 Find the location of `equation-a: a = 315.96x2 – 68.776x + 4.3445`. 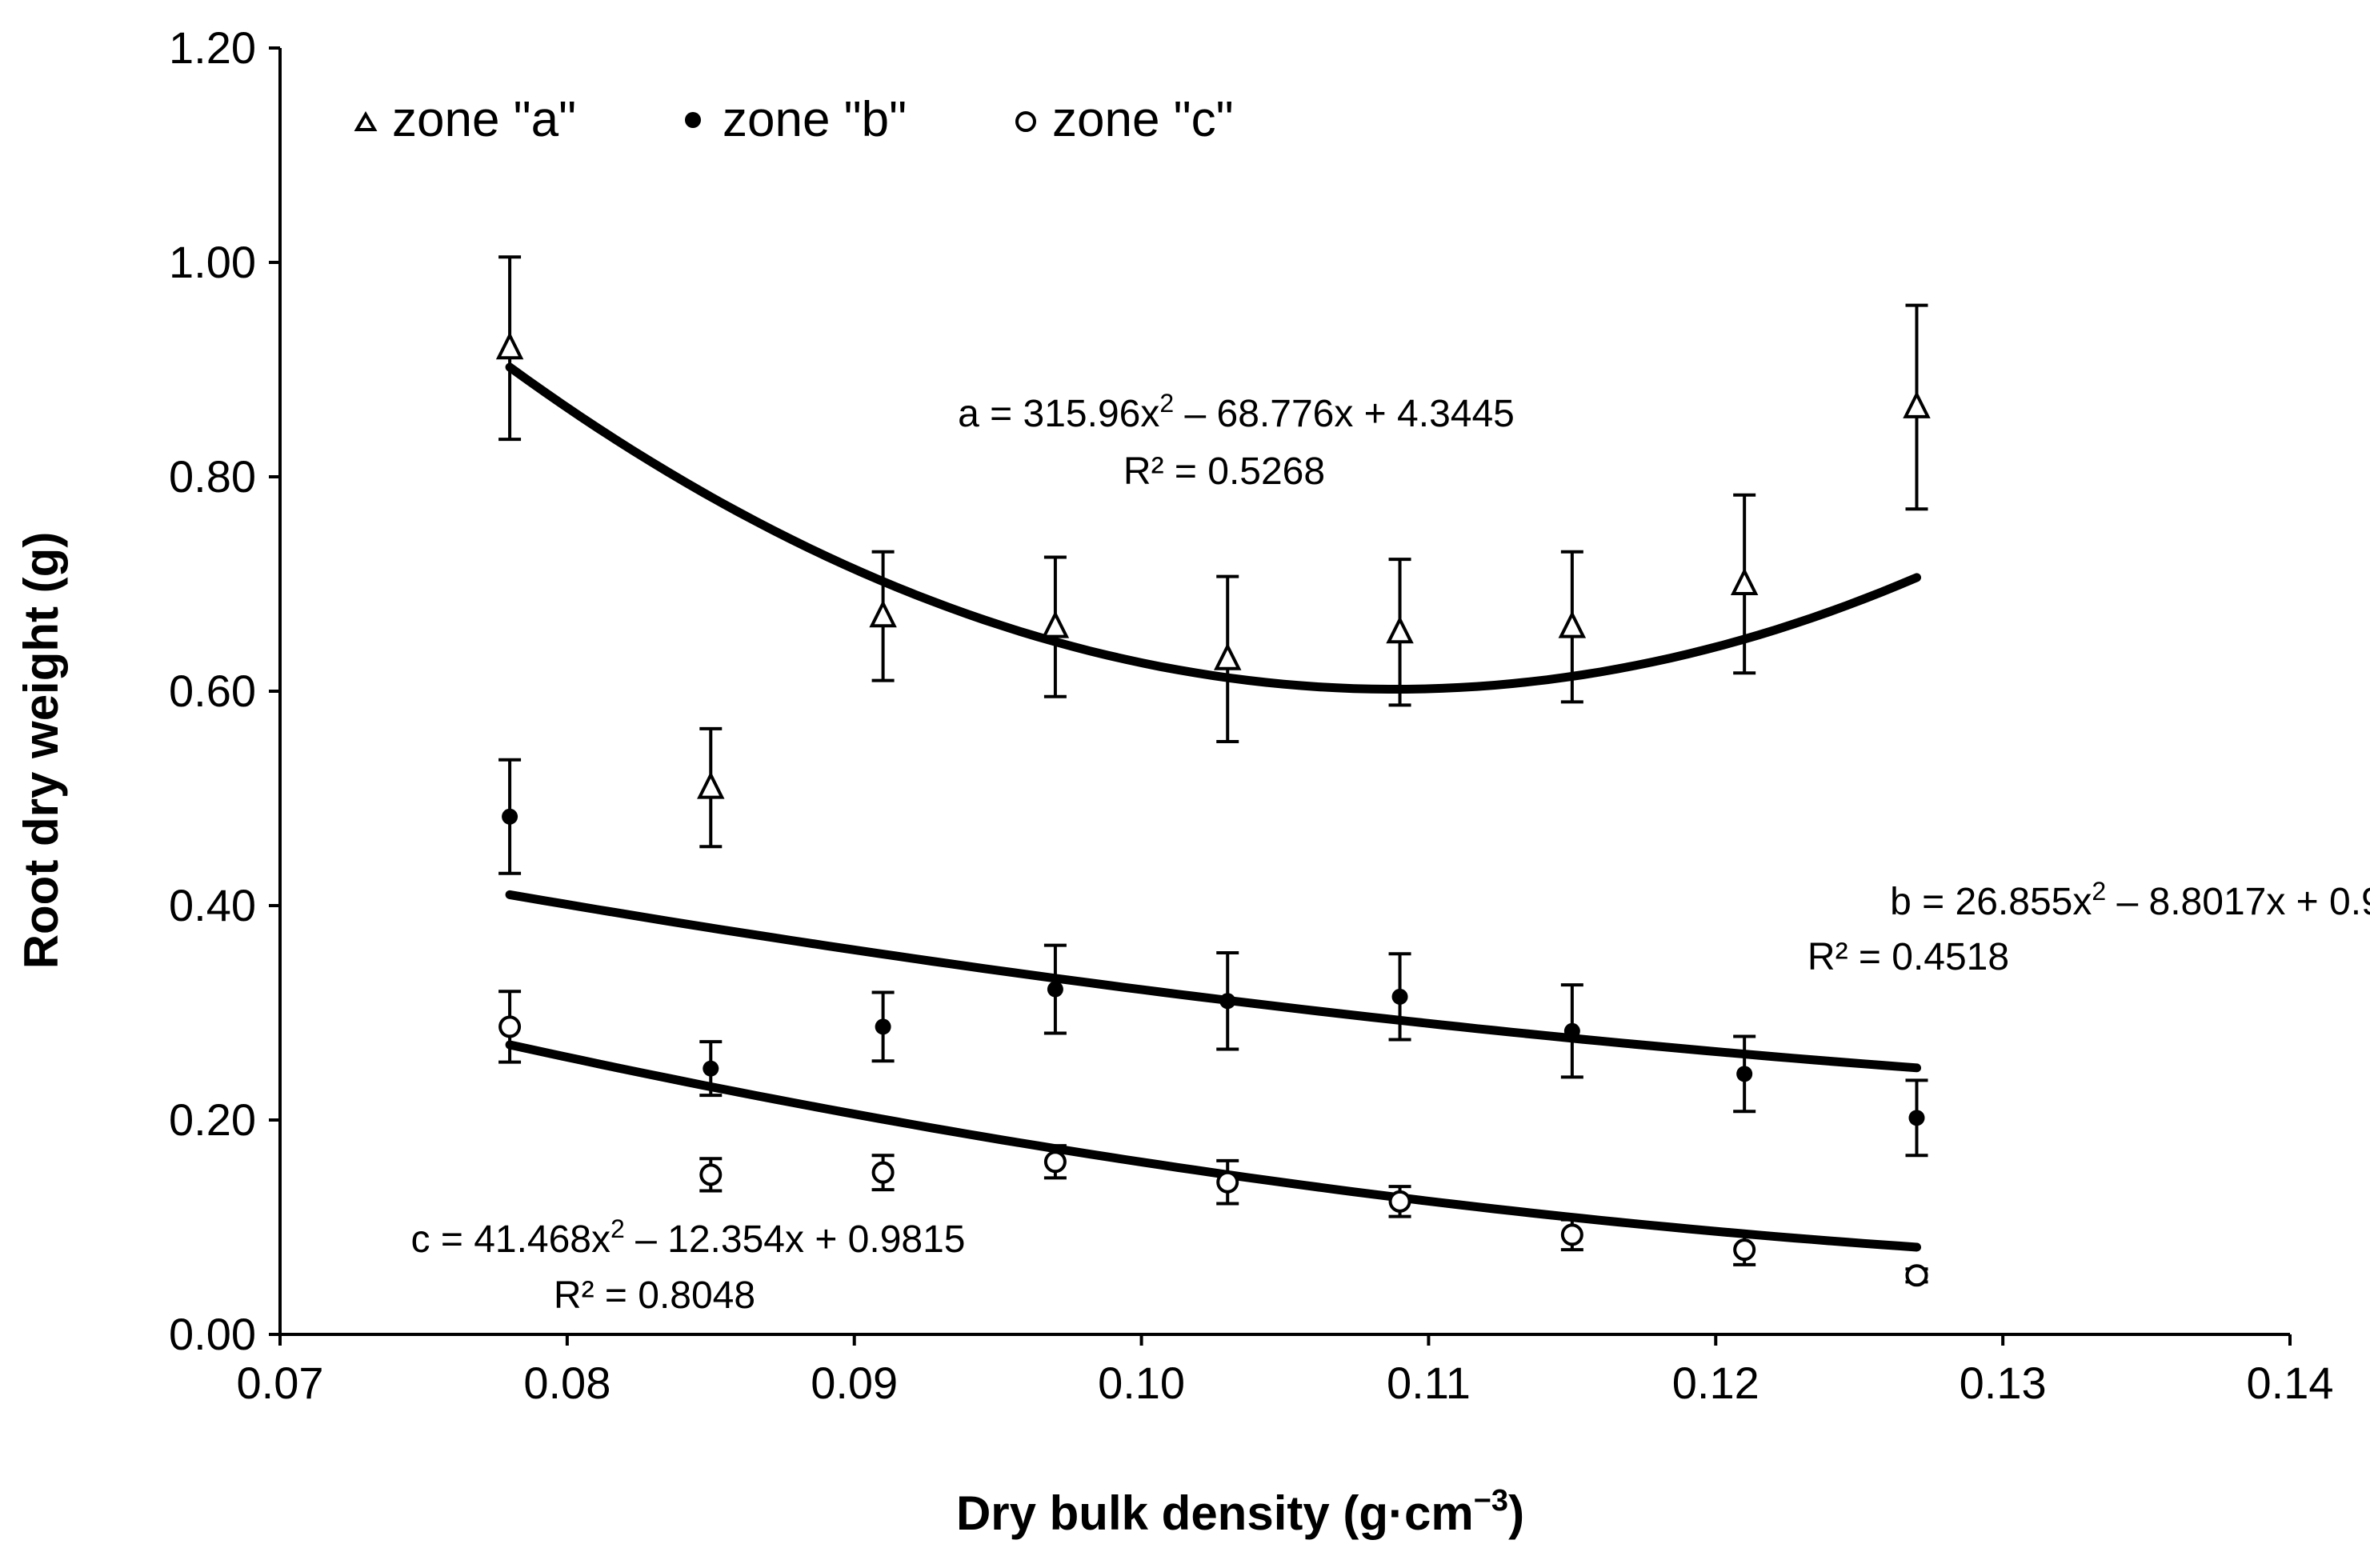

equation-a: a = 315.96x2 – 68.776x + 4.3445 is located at coordinates (1236, 412).